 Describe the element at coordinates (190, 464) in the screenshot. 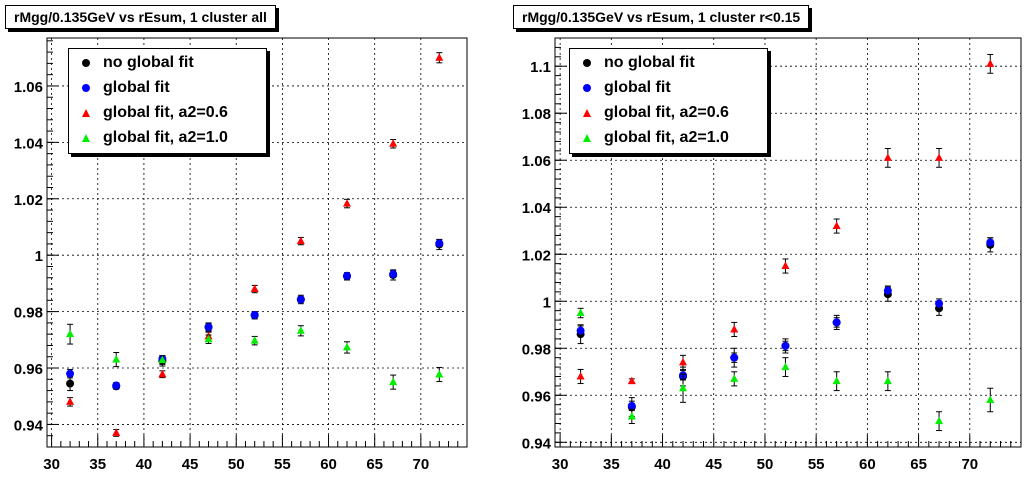

I see `x-tick-label: 45` at that location.